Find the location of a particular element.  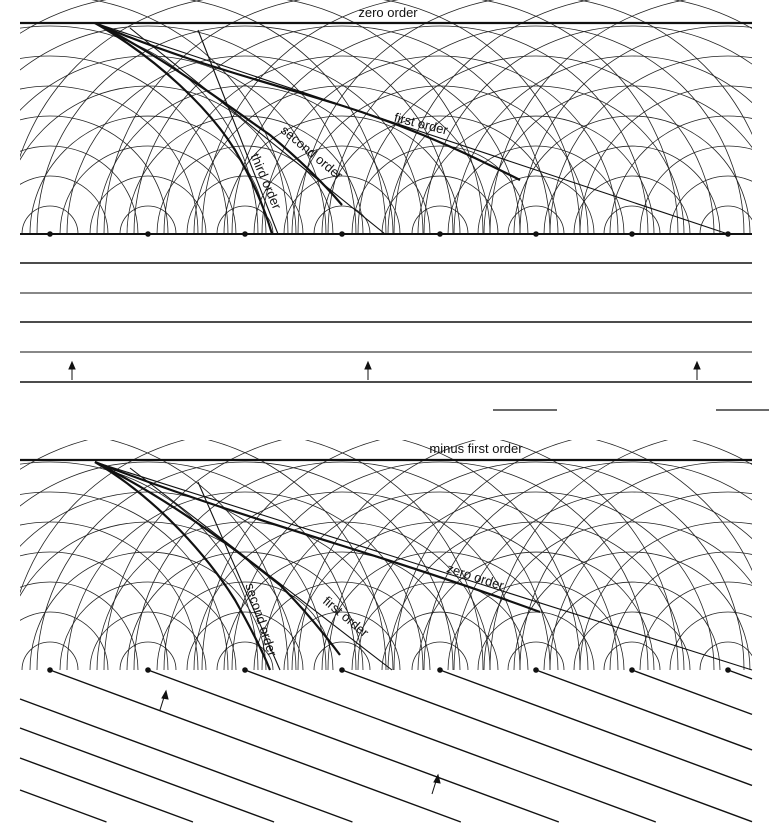

top-slit-sources is located at coordinates (389, 234).